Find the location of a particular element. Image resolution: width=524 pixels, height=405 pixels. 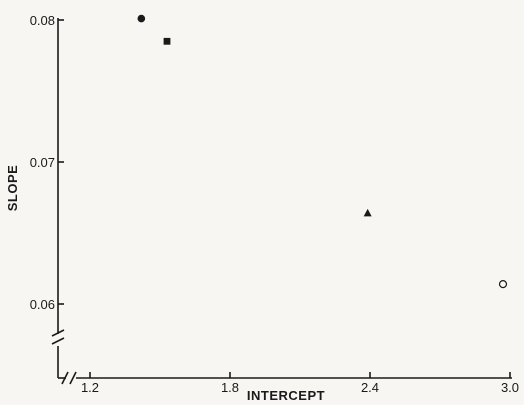

x-tick-label: 2.4 is located at coordinates (370, 387).